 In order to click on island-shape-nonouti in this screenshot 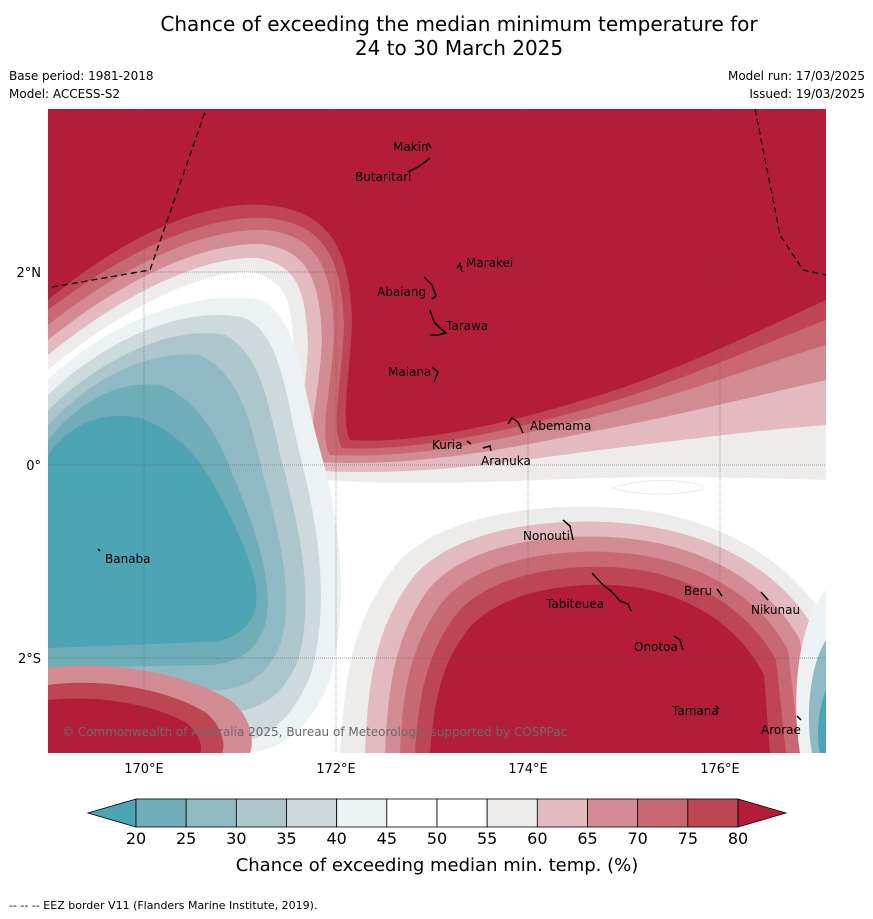, I will do `click(568, 530)`.